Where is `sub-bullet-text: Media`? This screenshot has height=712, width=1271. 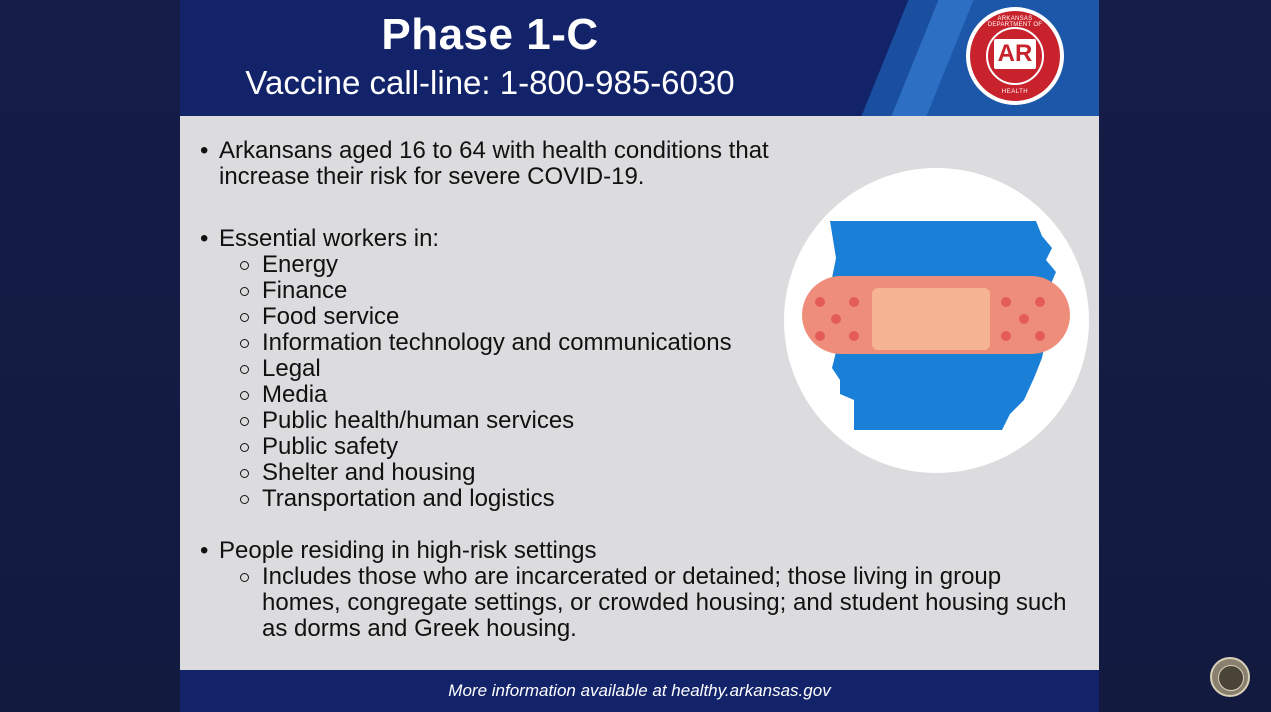
sub-bullet-text: Media is located at coordinates (295, 394).